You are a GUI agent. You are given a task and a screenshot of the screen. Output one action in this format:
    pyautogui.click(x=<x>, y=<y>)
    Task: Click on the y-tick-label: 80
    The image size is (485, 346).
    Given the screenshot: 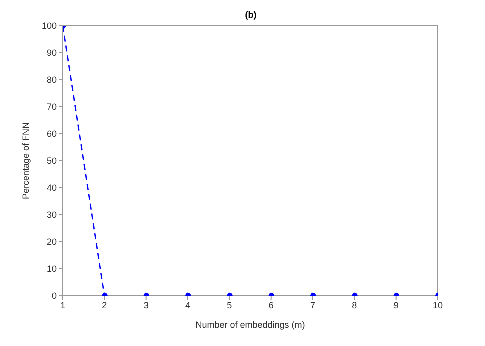 What is the action you would take?
    pyautogui.click(x=51, y=80)
    